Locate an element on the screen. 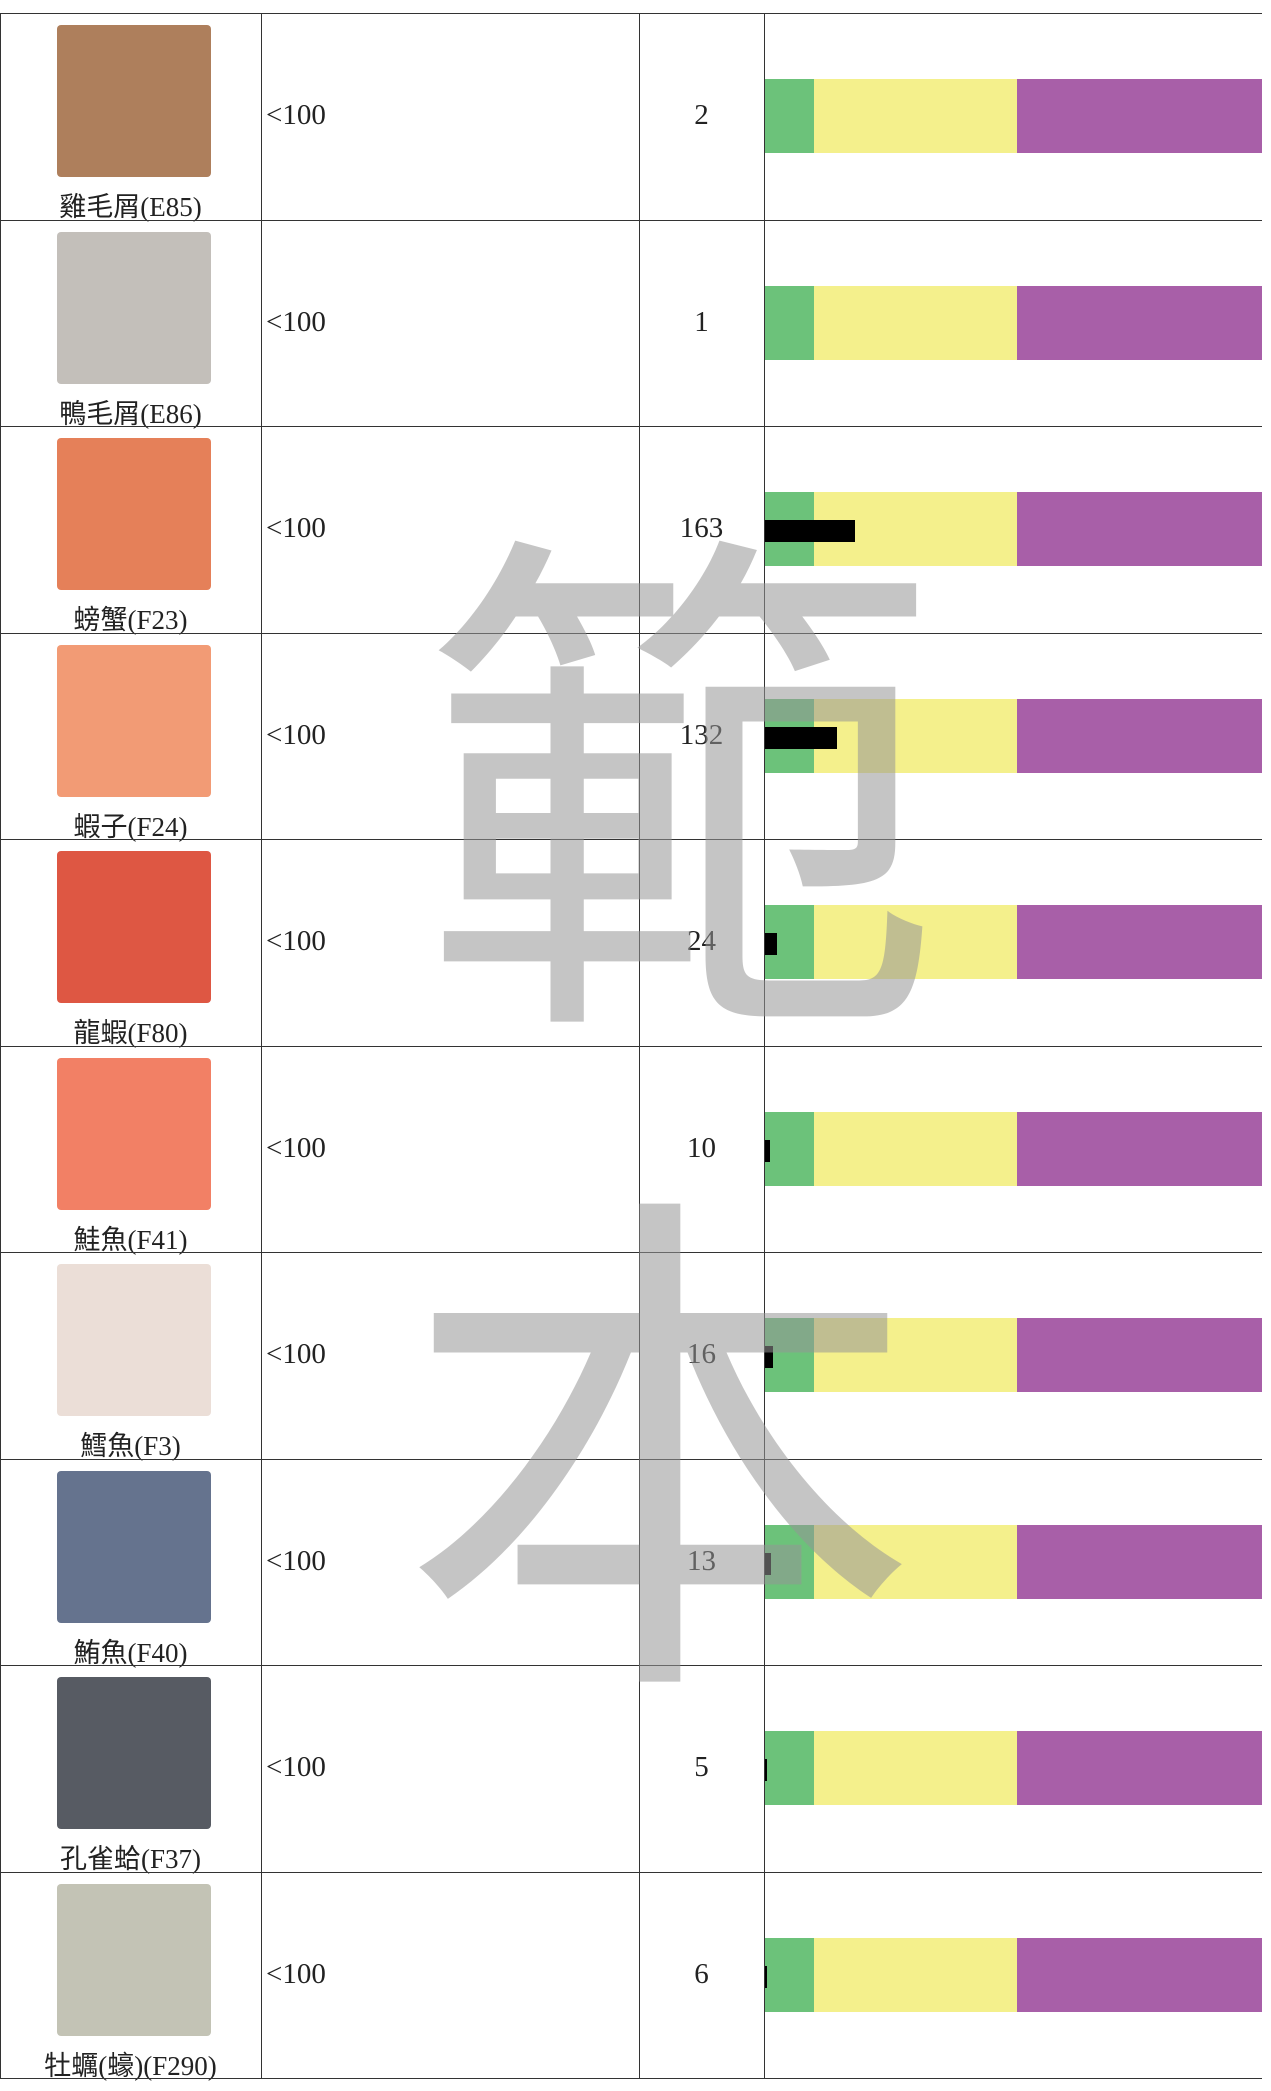 The height and width of the screenshot is (2091, 1271). value-text: 2 is located at coordinates (701, 115).